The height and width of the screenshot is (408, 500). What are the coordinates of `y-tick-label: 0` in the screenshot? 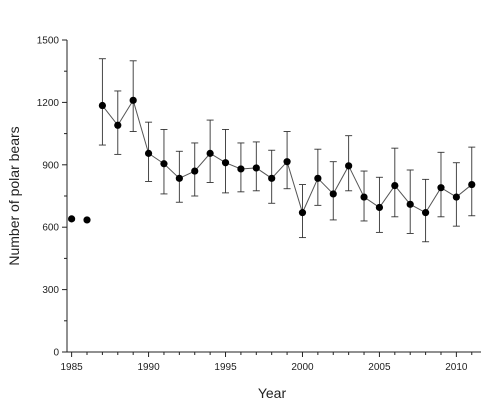 It's located at (56, 353).